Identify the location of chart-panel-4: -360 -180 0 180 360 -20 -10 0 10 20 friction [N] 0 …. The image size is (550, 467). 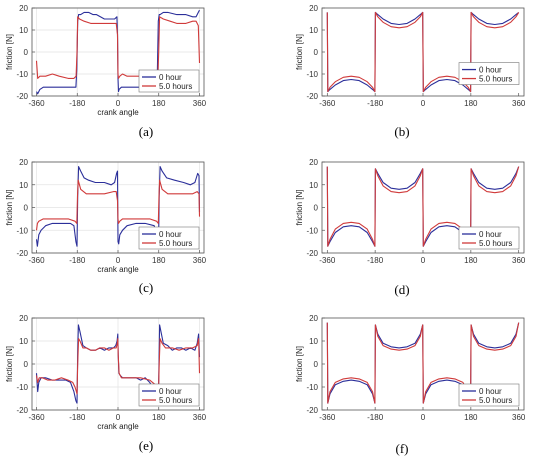
(410, 227).